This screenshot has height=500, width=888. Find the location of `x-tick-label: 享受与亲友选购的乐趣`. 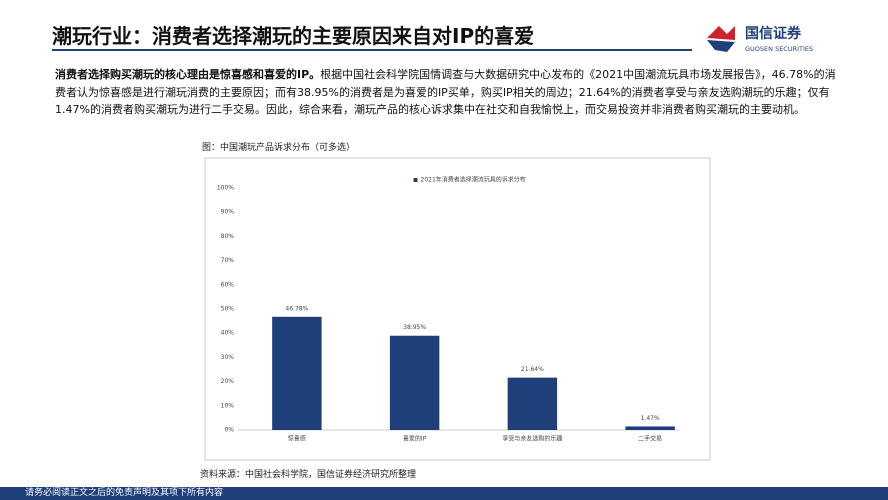

x-tick-label: 享受与亲友选购的乐趣 is located at coordinates (532, 439).